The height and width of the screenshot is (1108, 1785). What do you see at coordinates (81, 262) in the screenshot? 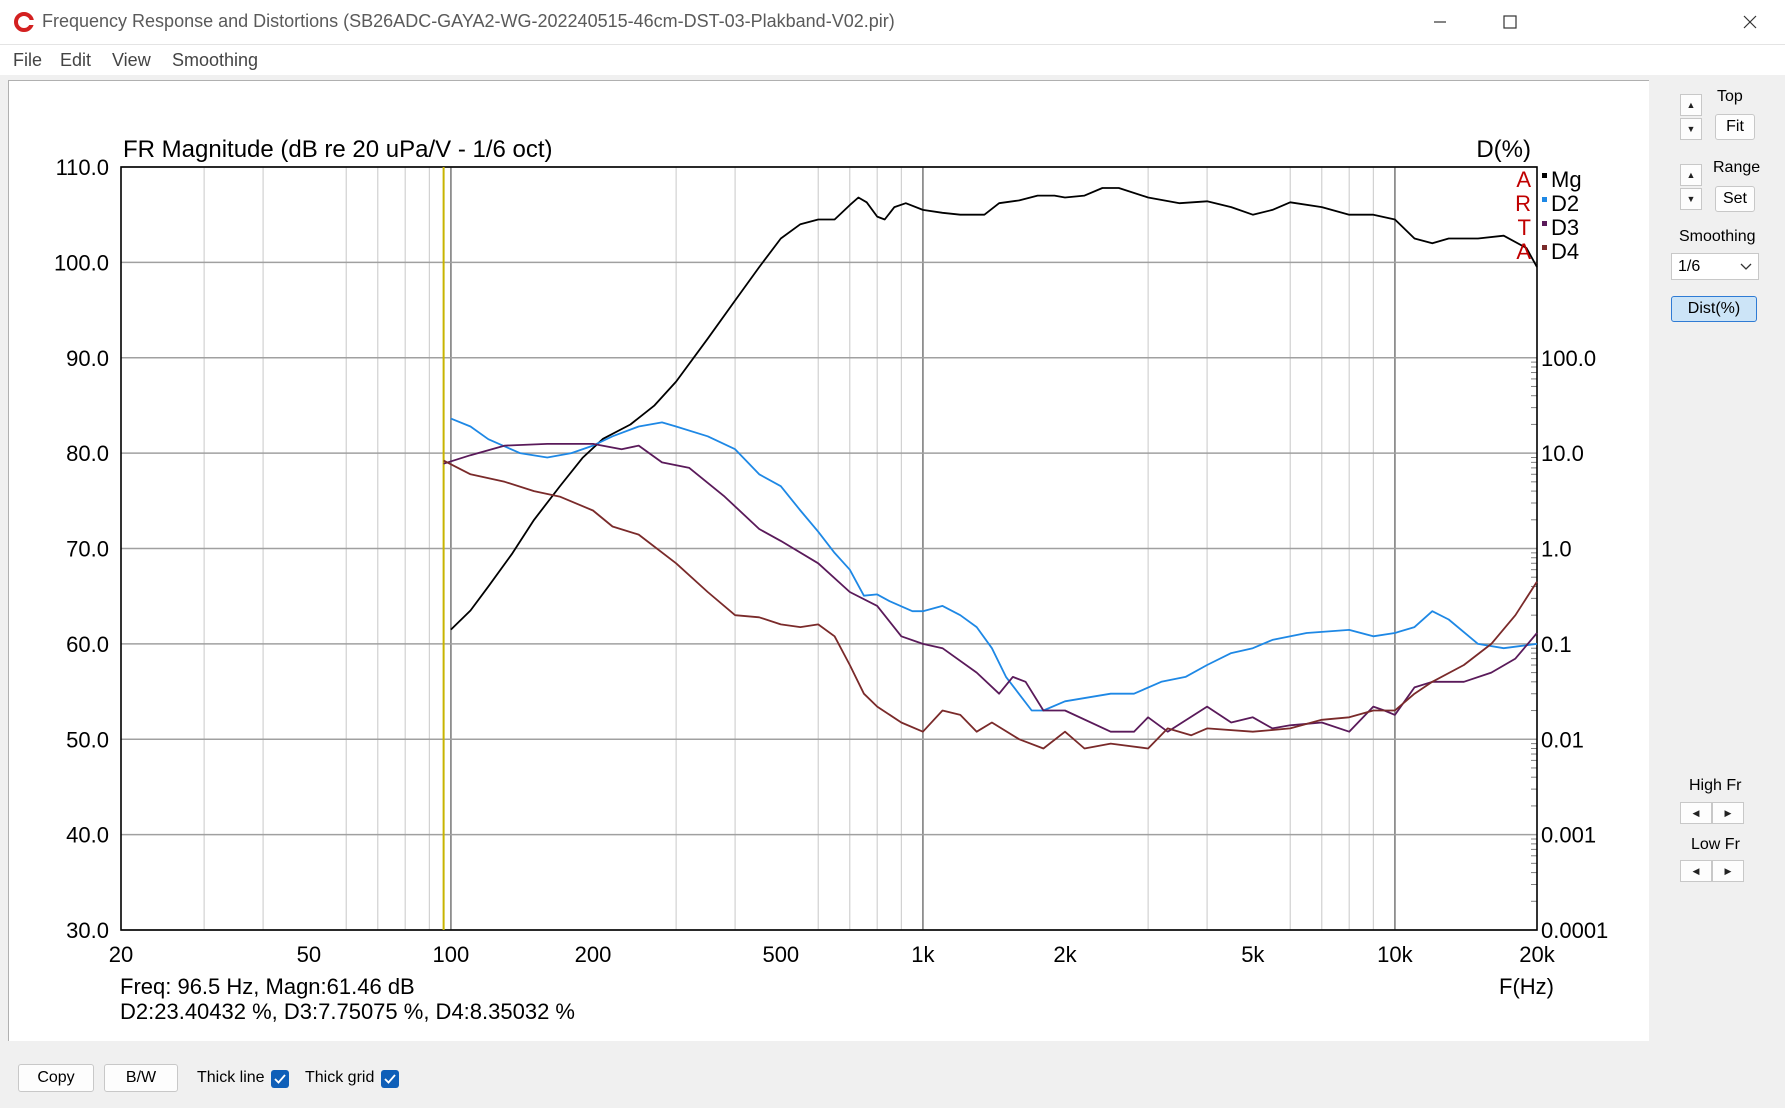
I see `y-tick-label-left: 100.0` at bounding box center [81, 262].